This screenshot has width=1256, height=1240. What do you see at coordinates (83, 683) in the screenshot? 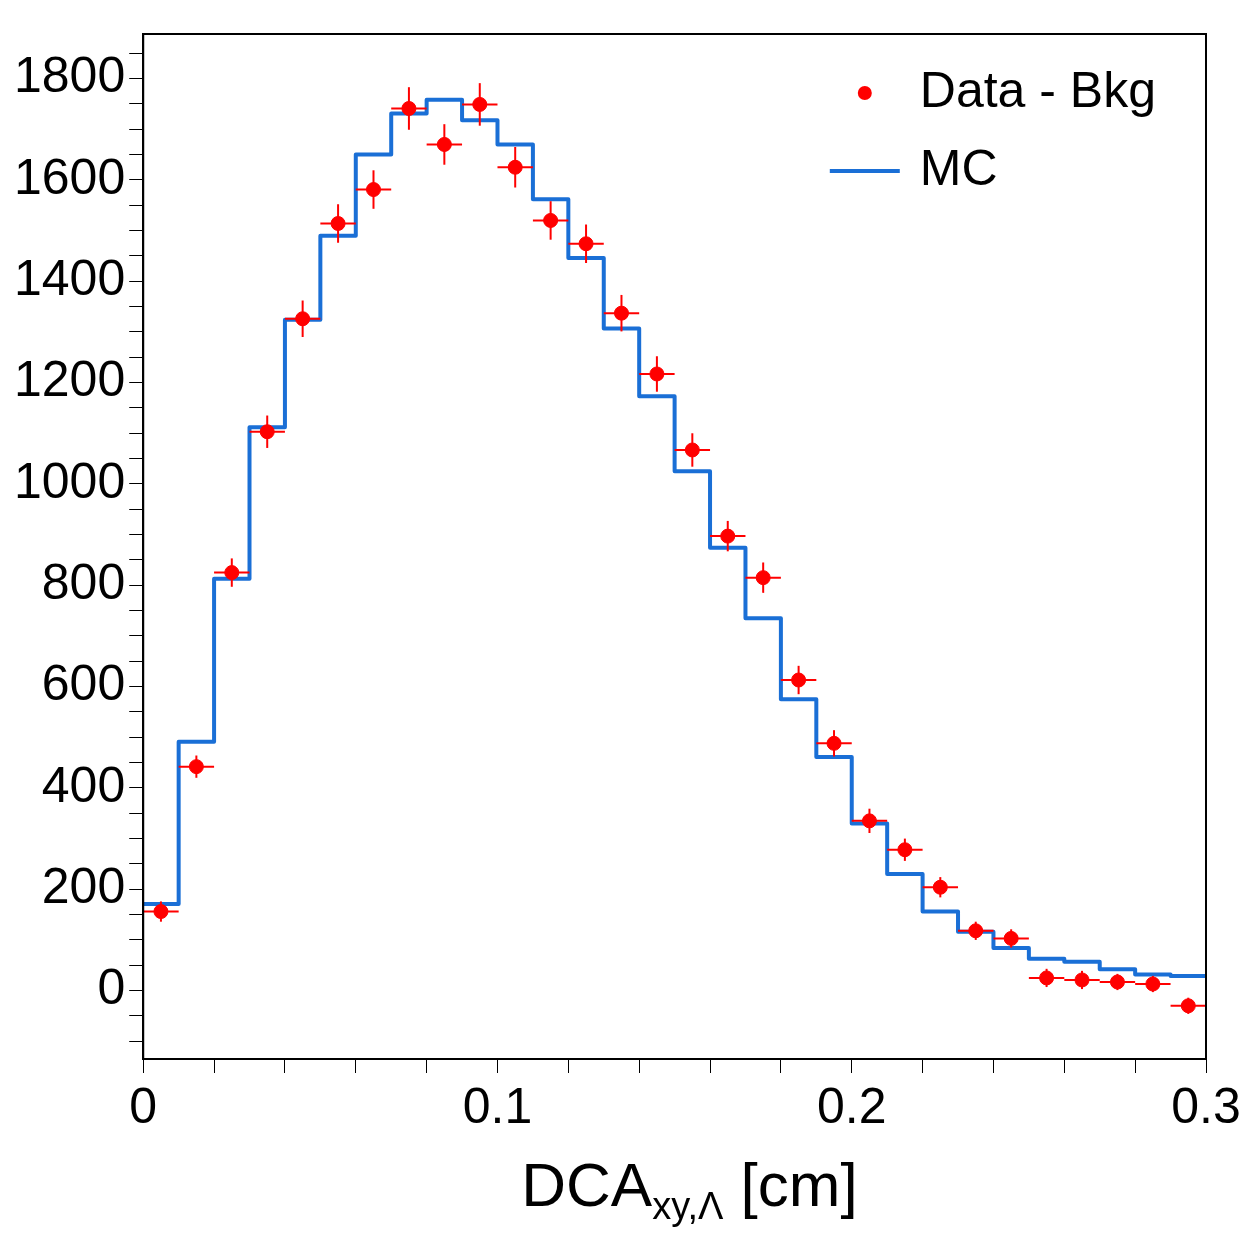
I see `y-tick-label: 600` at bounding box center [83, 683].